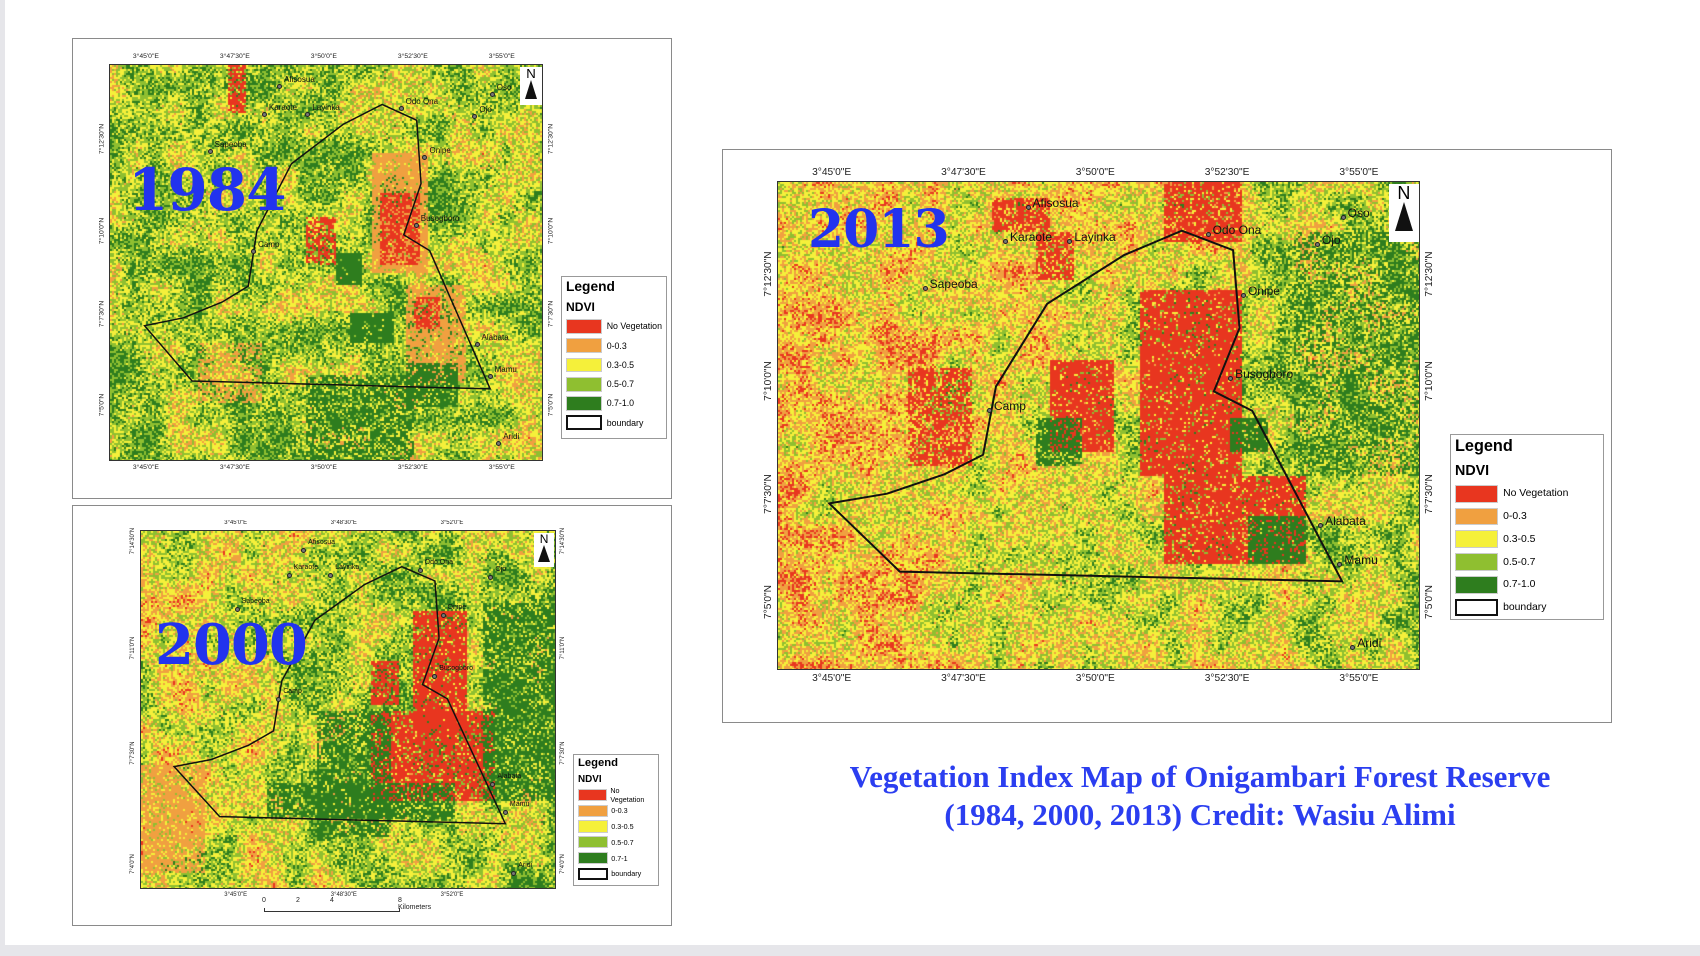  What do you see at coordinates (1200, 814) in the screenshot?
I see `caption-line-2: (1984, 2000, 2013) Credit: Wasiu Alimi` at bounding box center [1200, 814].